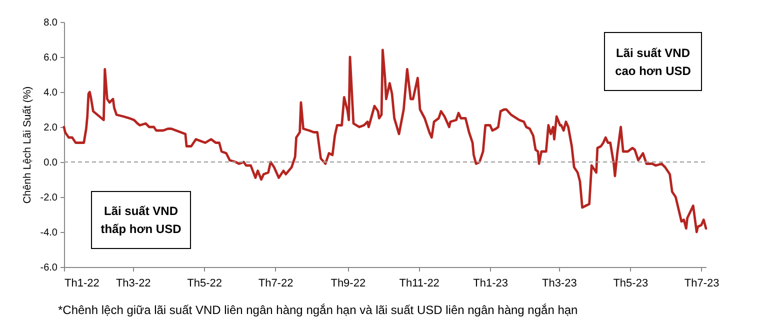 This screenshot has width=765, height=332. What do you see at coordinates (51, 23) in the screenshot?
I see `y-tick-label: 8.0` at bounding box center [51, 23].